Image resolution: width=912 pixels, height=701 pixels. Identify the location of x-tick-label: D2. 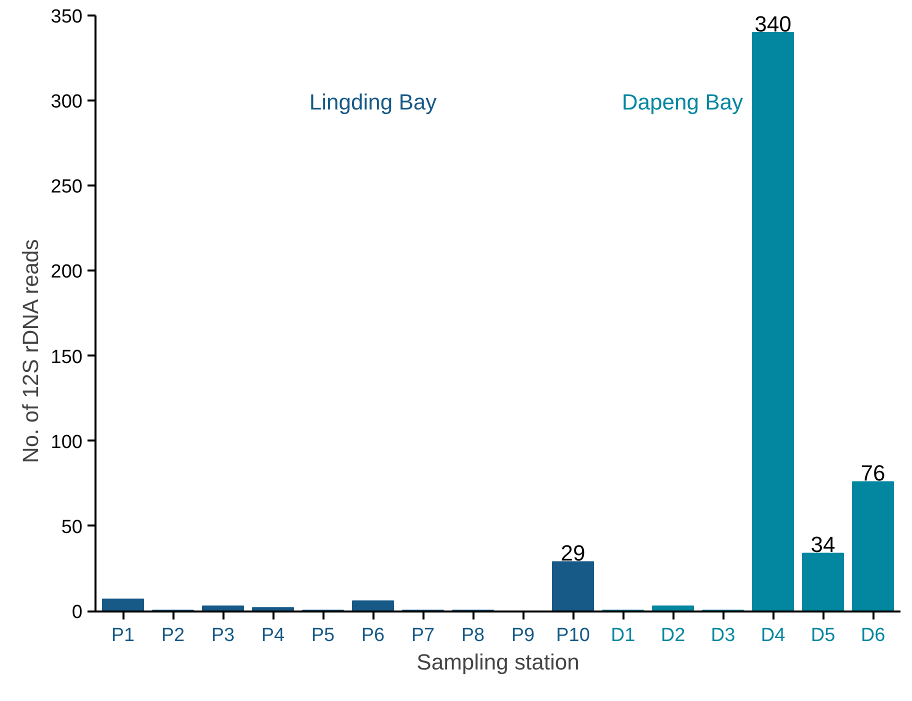
(673, 635).